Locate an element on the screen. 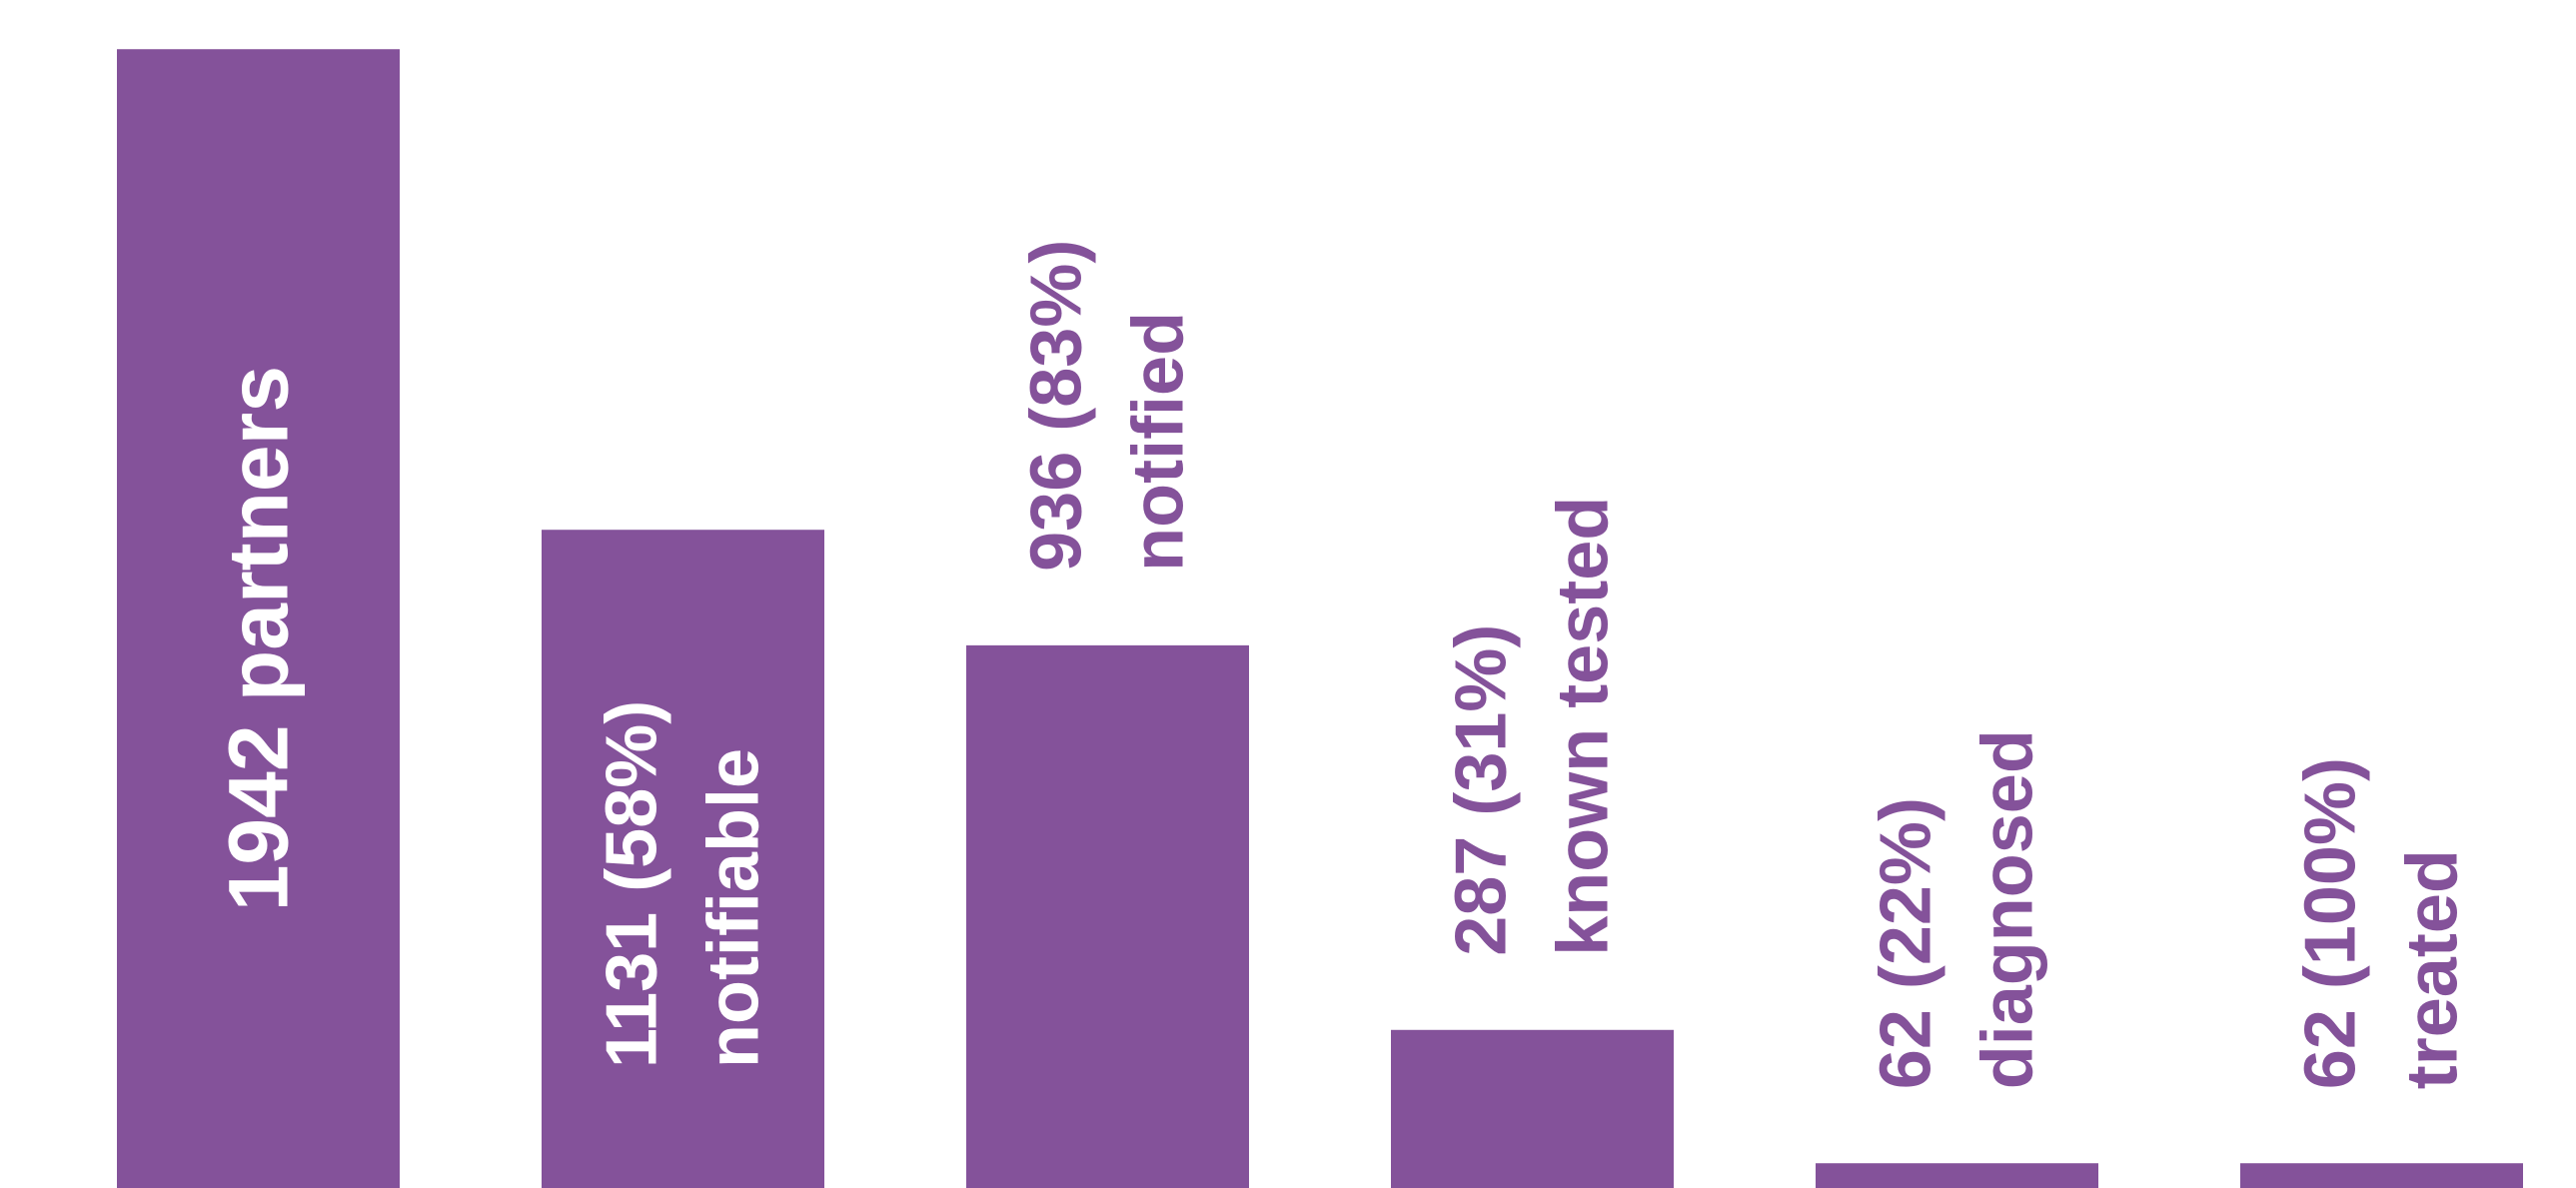  category-label: known tested is located at coordinates (1584, 726).